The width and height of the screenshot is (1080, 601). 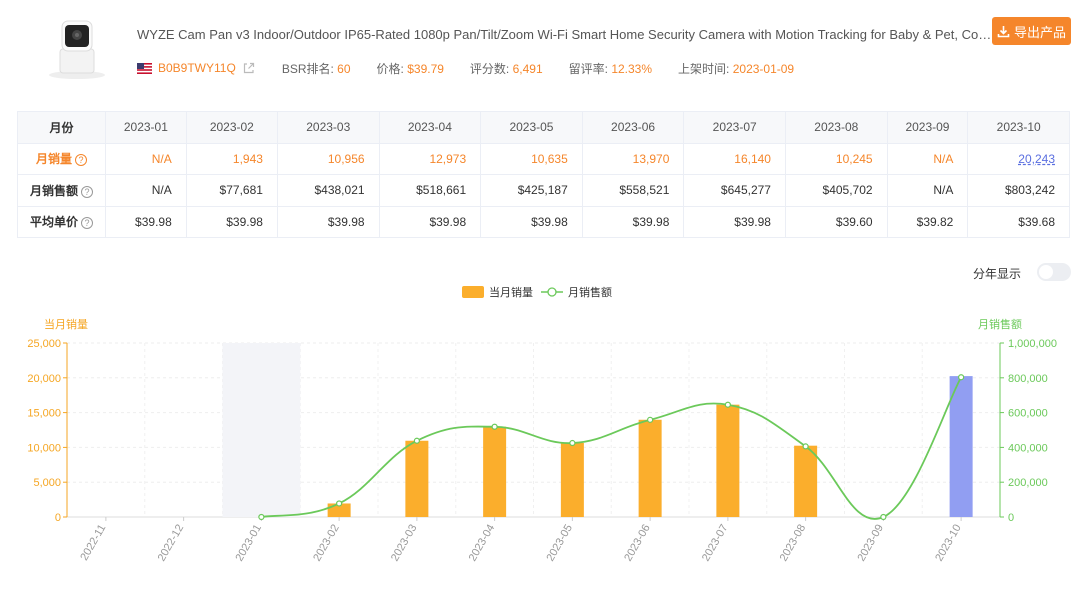 I want to click on table-cell: 12,973, so click(x=430, y=158).